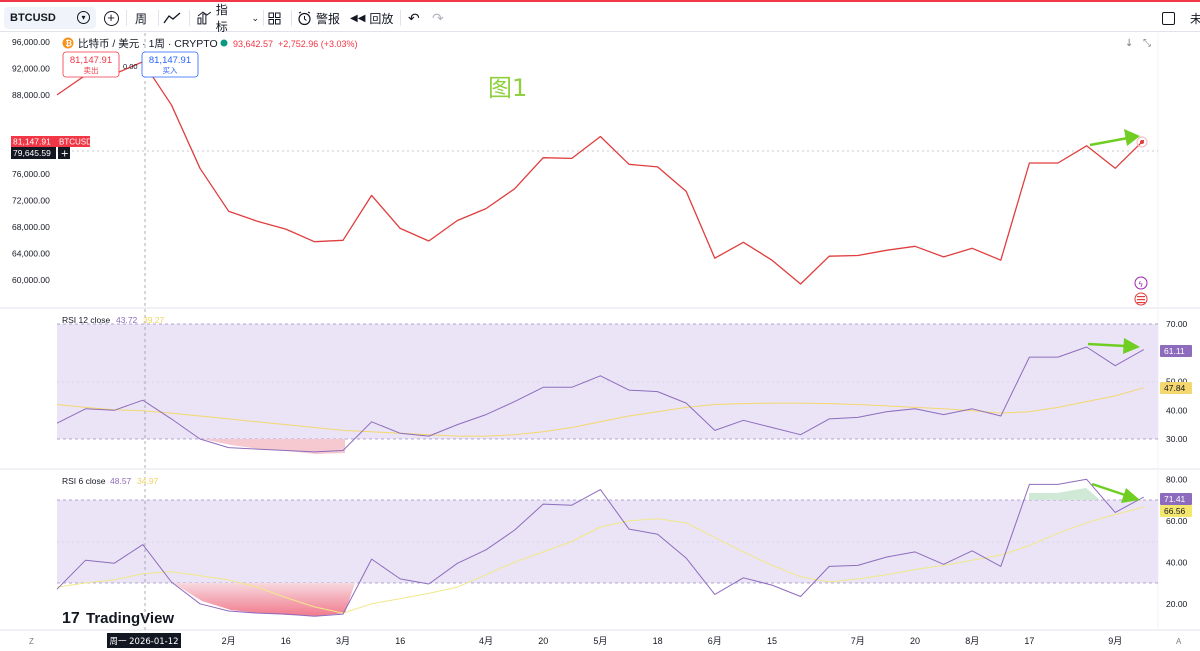 This screenshot has width=1200, height=651. I want to click on time-tick-label: 20, so click(543, 641).